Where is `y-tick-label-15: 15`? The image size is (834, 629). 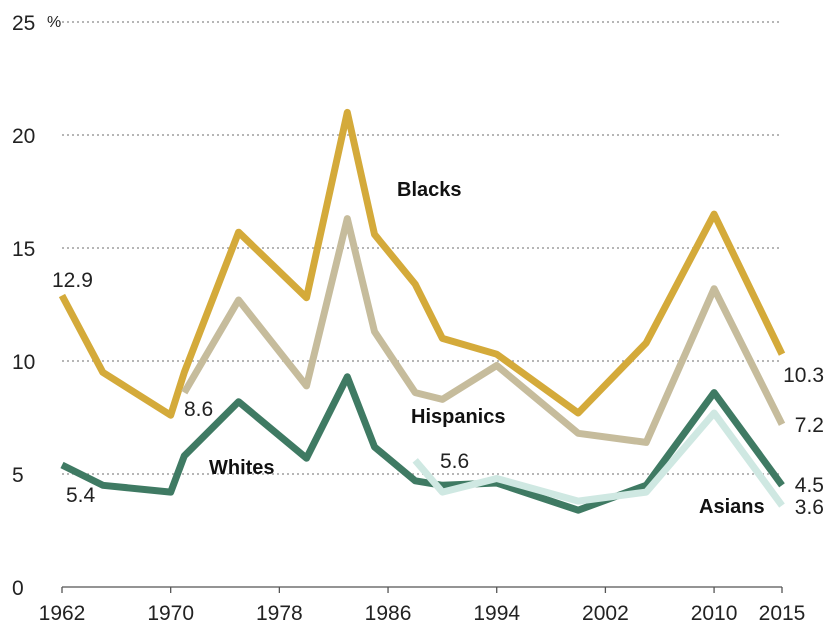
y-tick-label-15: 15 is located at coordinates (23, 249).